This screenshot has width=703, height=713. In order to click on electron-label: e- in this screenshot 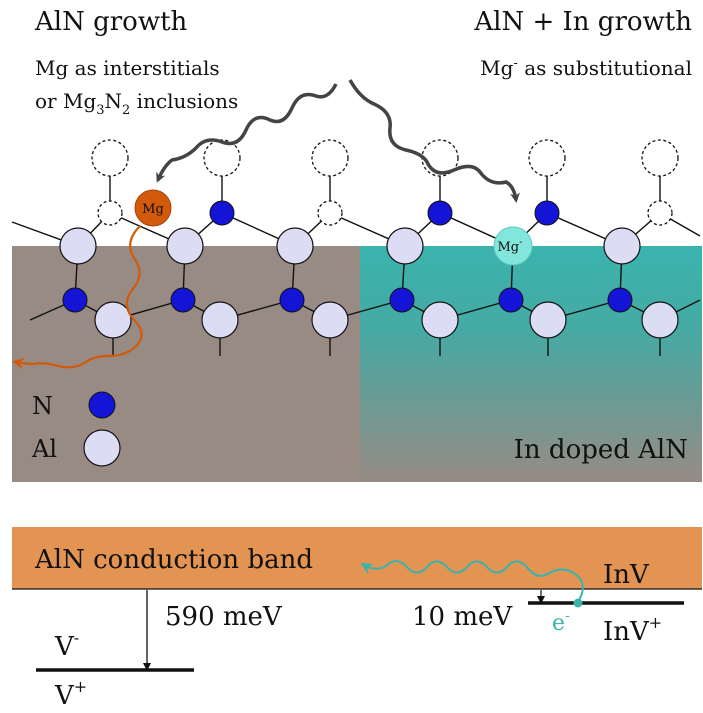, I will do `click(561, 622)`.